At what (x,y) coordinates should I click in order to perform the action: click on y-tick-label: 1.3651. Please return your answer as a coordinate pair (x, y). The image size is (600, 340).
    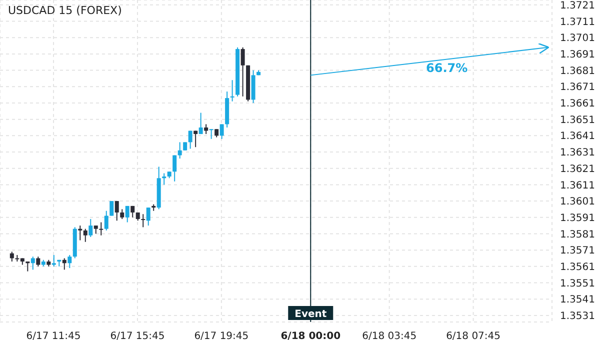
    Looking at the image, I should click on (577, 120).